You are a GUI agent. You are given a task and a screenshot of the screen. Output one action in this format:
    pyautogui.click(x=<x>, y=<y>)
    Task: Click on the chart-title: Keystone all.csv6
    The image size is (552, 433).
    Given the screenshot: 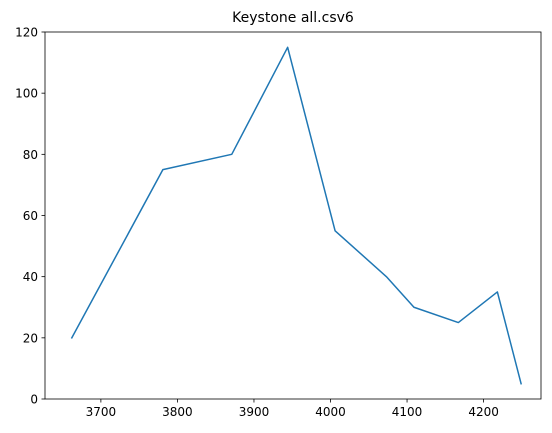 What is the action you would take?
    pyautogui.click(x=293, y=18)
    